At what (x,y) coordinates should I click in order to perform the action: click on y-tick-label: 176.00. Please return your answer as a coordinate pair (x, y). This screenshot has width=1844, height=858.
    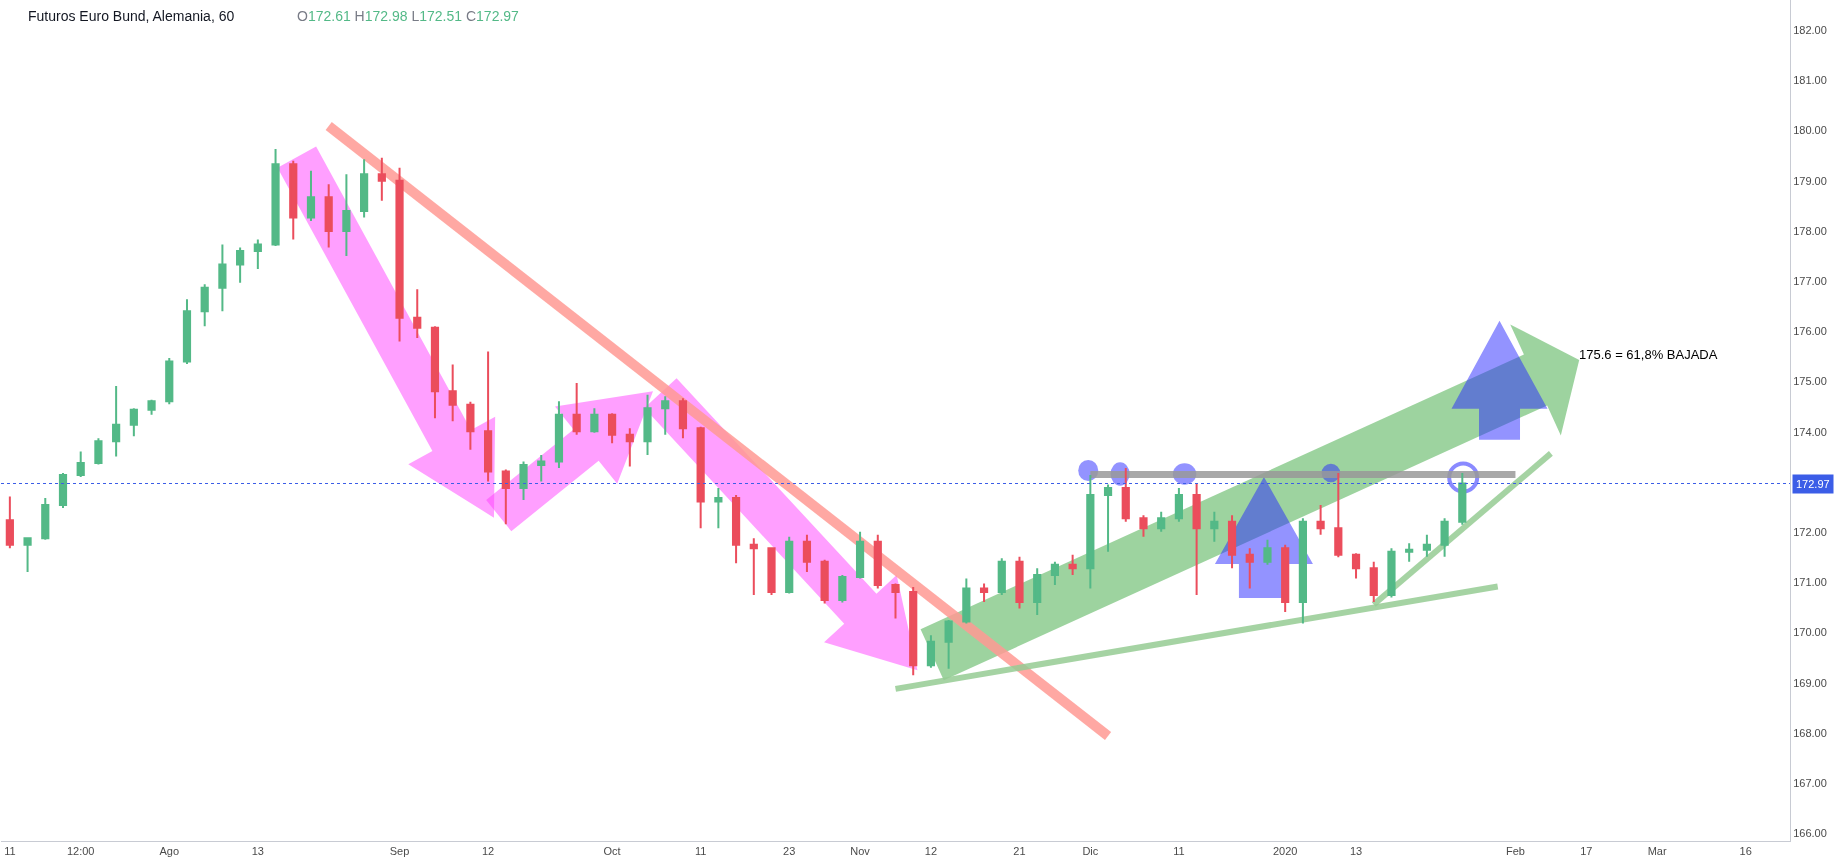
    Looking at the image, I should click on (1810, 331).